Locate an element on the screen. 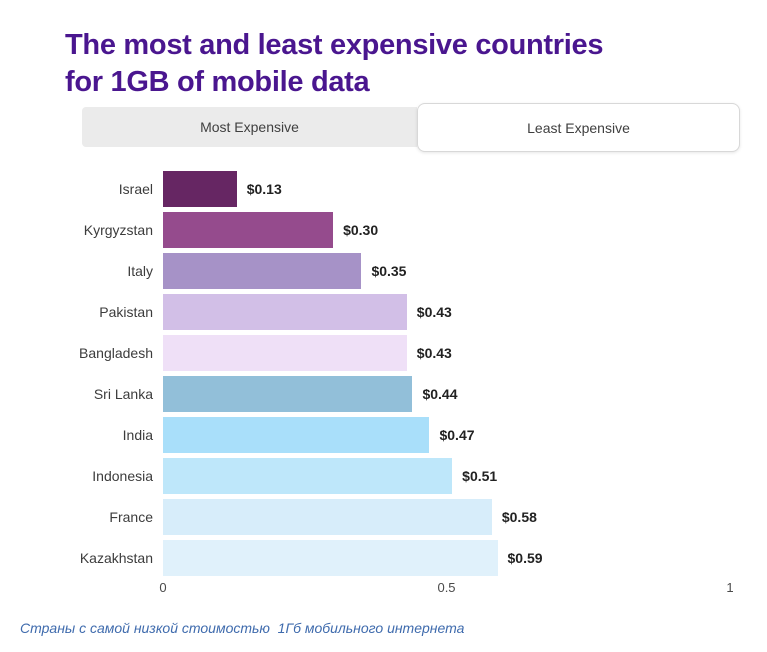 The image size is (767, 652). category-label: Kyrgyzstan is located at coordinates (118, 229).